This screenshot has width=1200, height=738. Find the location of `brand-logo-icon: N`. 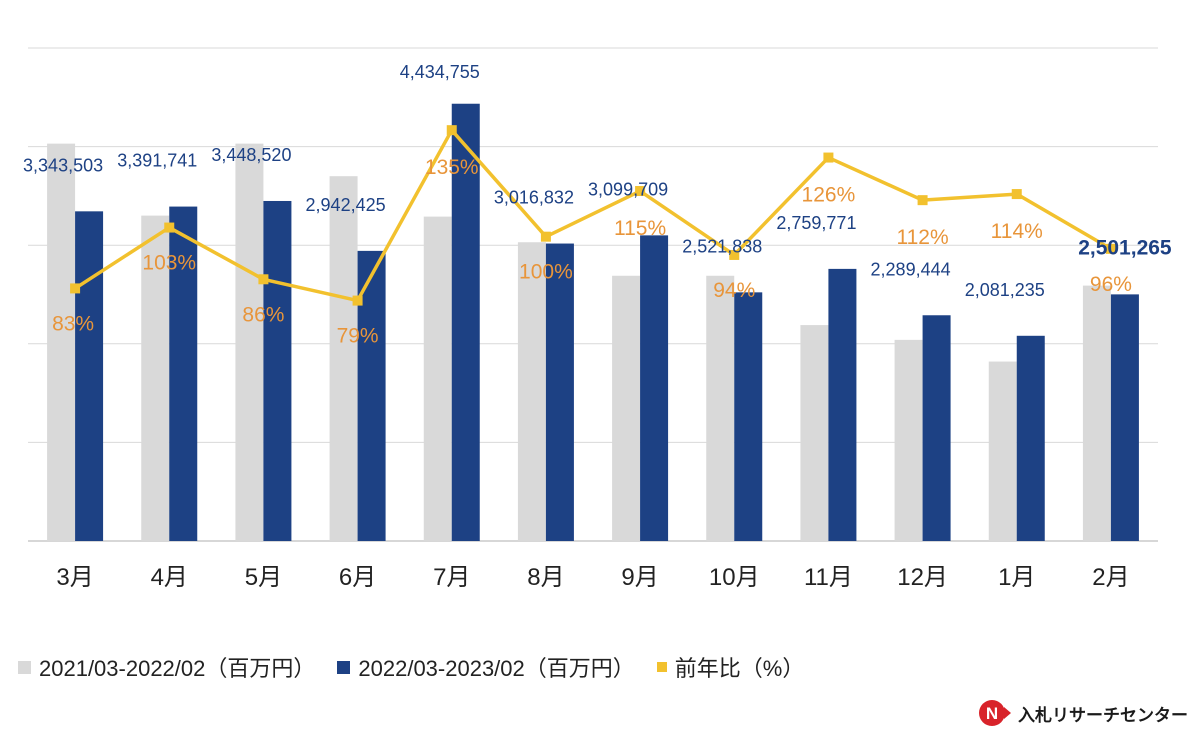

brand-logo-icon: N is located at coordinates (995, 713).